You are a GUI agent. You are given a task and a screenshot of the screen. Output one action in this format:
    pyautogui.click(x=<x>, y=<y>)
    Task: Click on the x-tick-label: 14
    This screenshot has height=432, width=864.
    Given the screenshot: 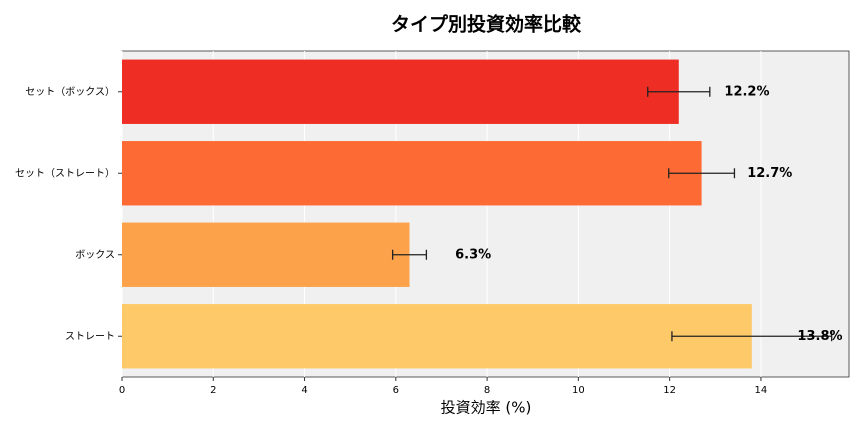 What is the action you would take?
    pyautogui.click(x=761, y=390)
    